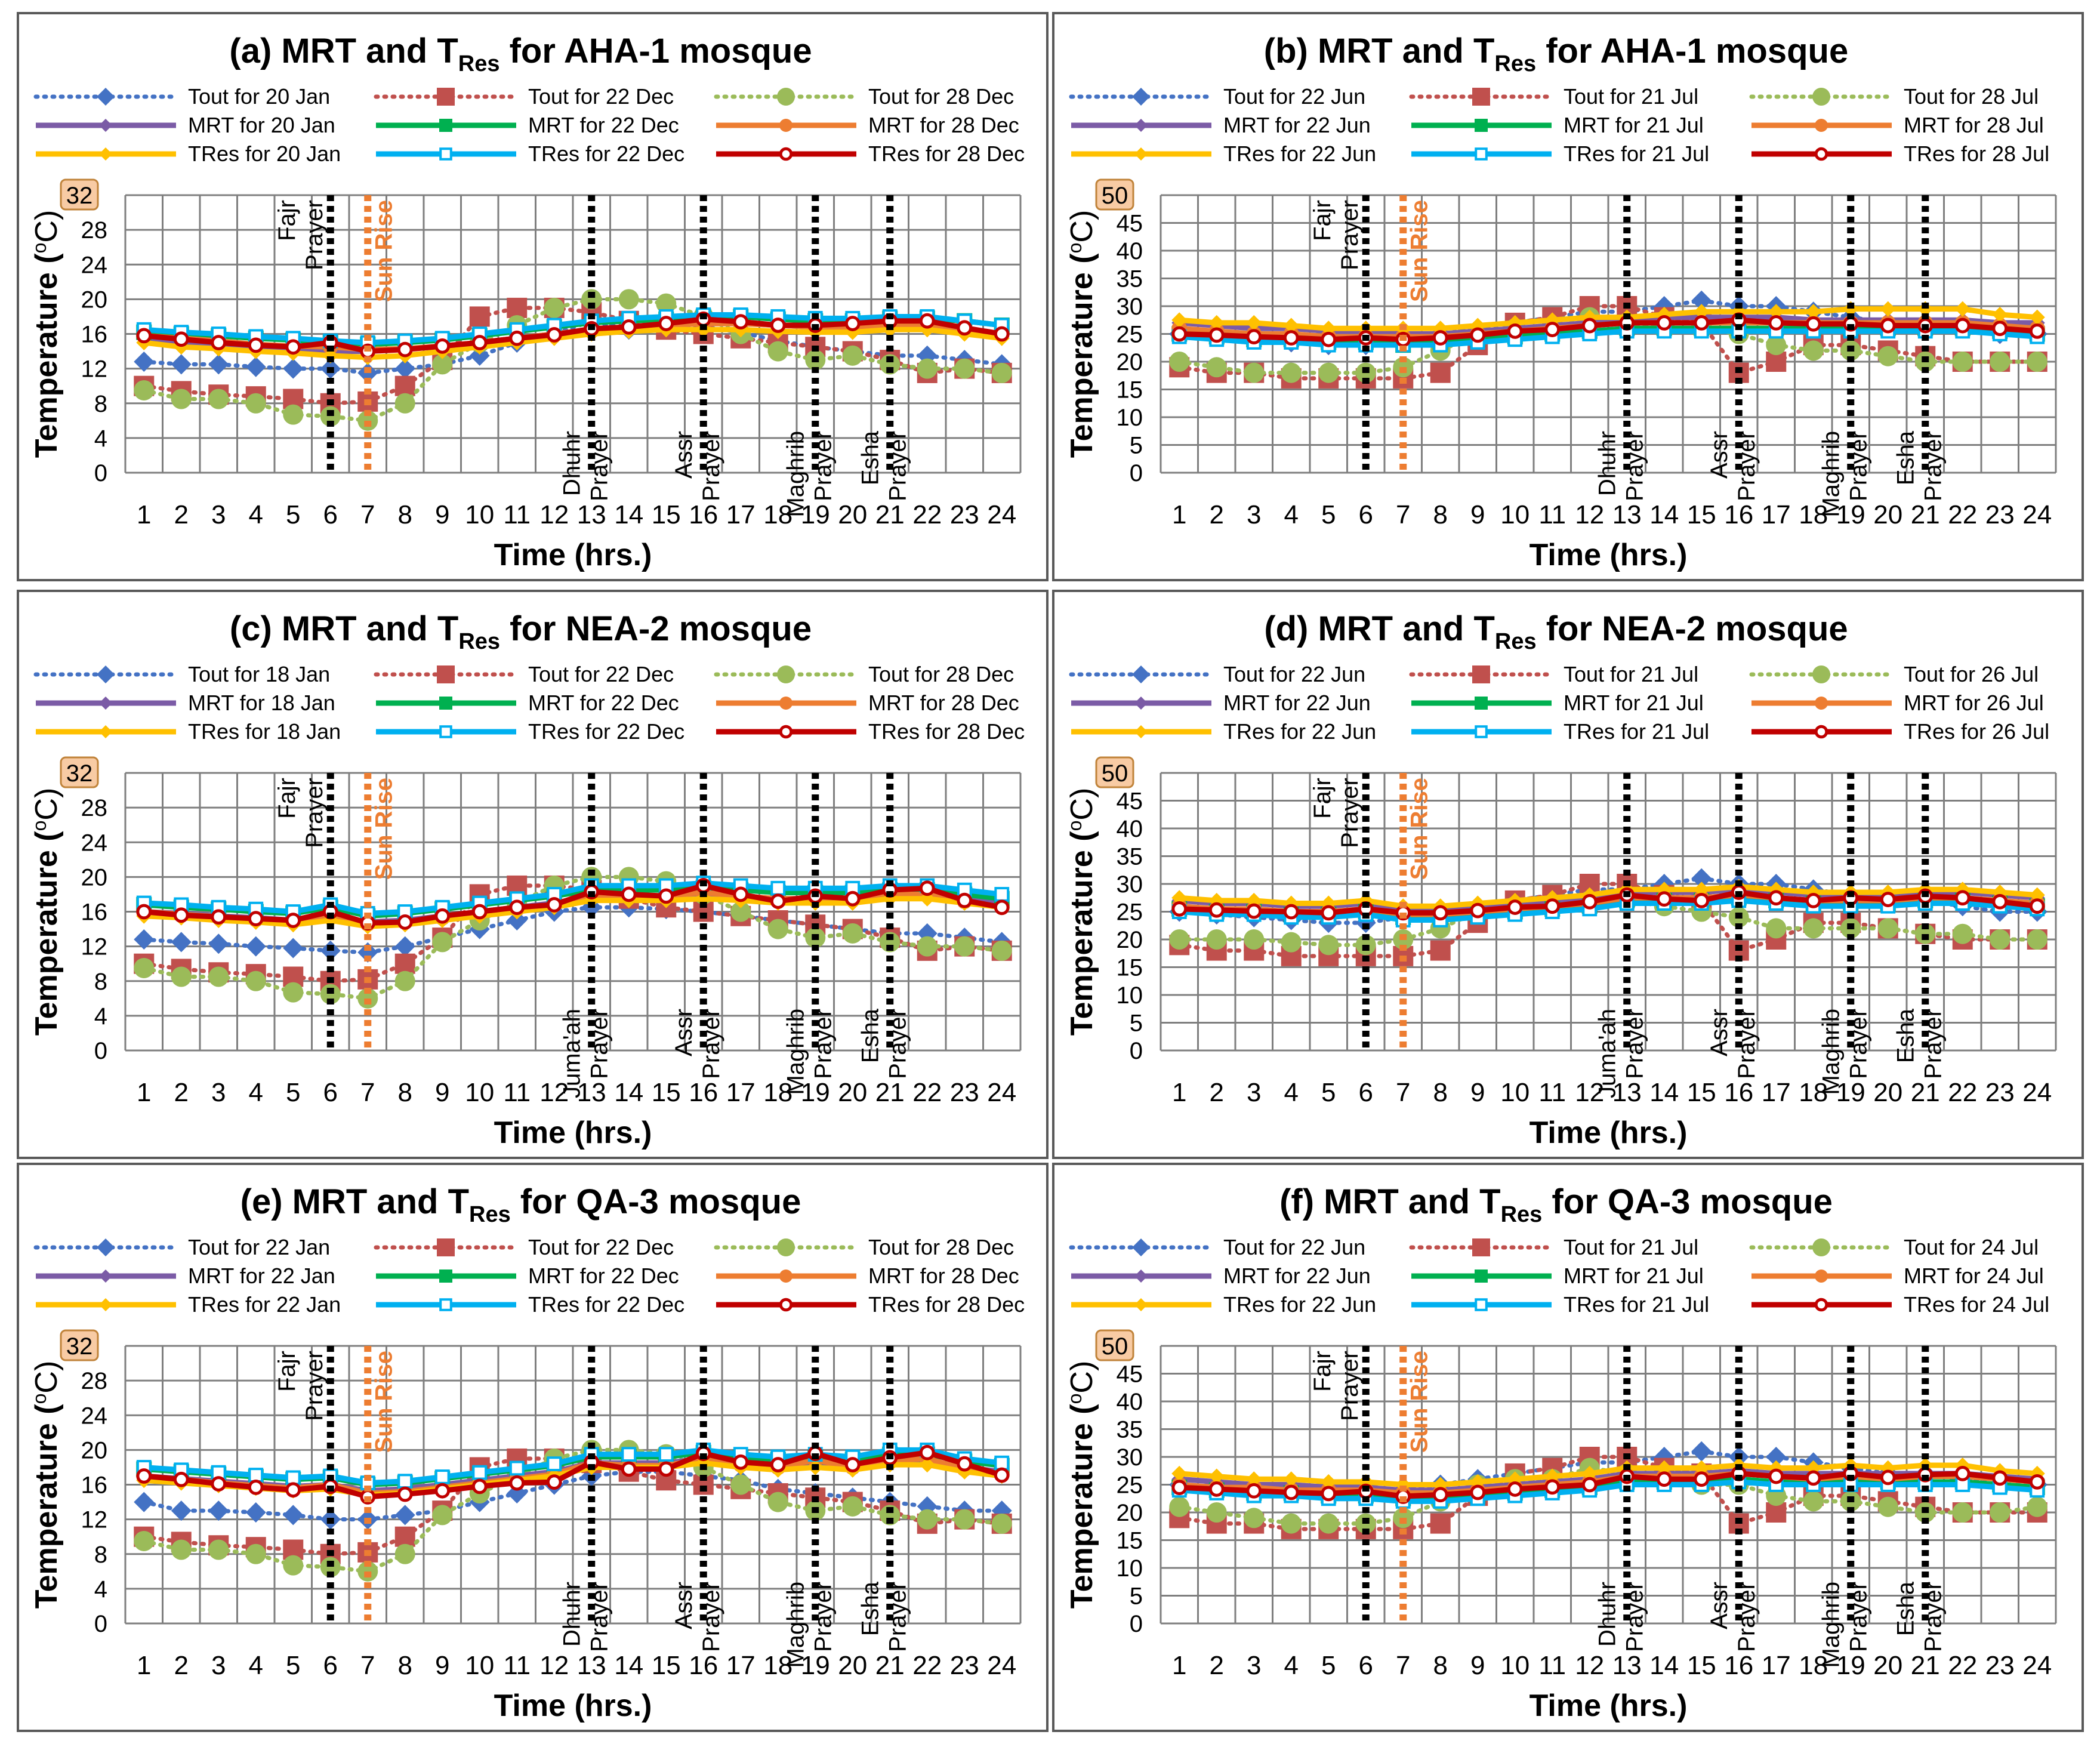  What do you see at coordinates (94, 299) in the screenshot?
I see `y-tick-label: 20` at bounding box center [94, 299].